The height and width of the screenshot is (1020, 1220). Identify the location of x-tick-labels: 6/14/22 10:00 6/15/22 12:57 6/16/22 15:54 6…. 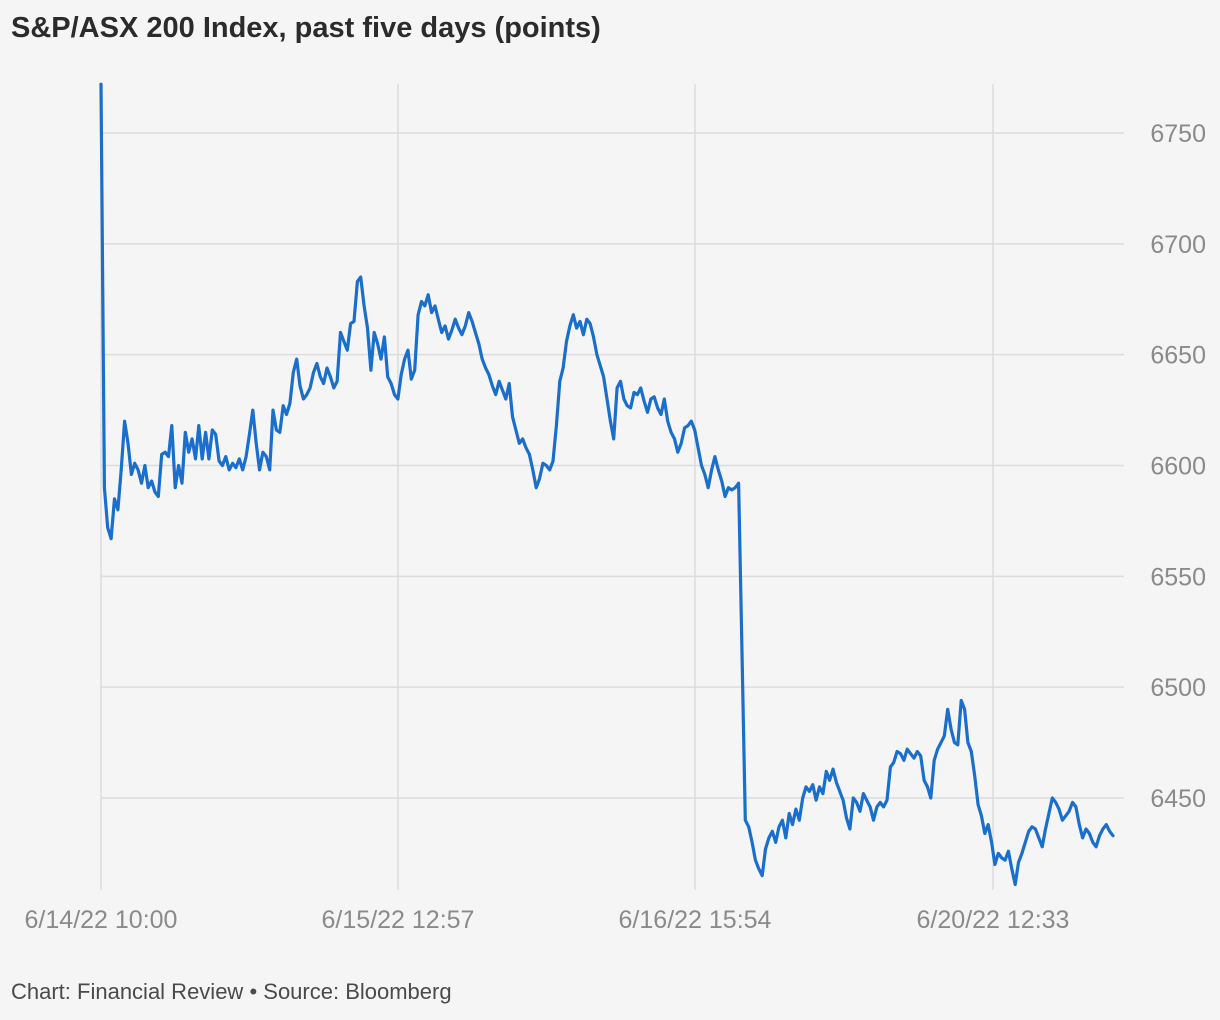
(547, 920).